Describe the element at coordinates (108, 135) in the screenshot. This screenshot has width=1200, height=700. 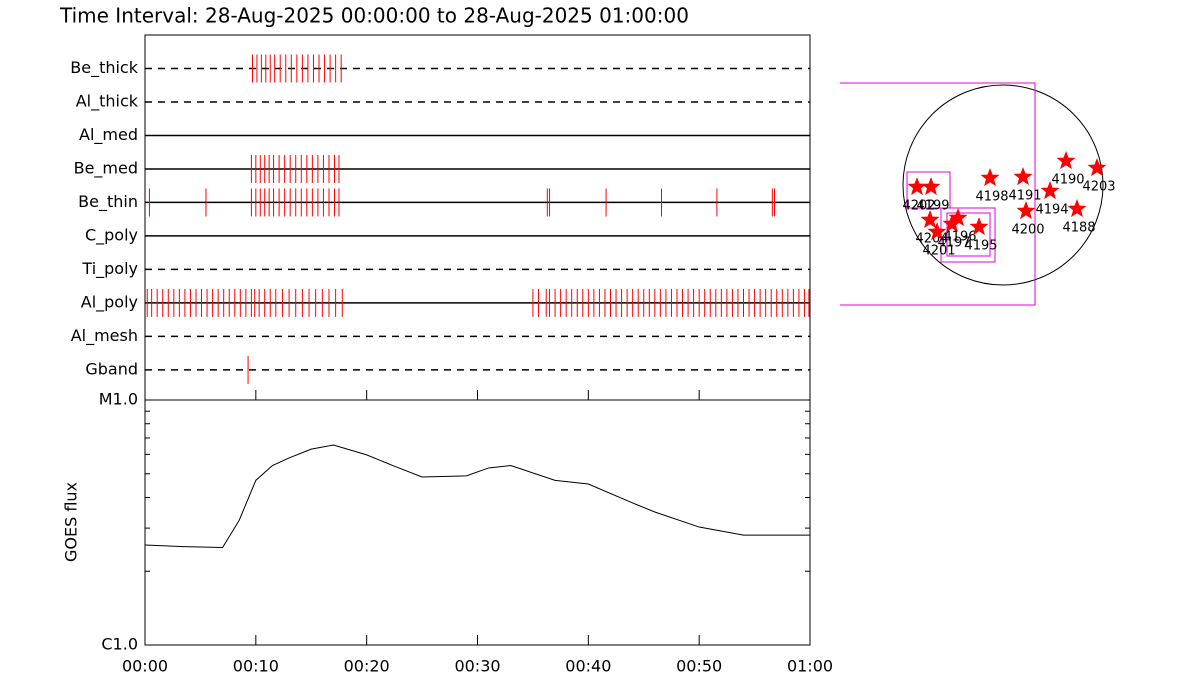
I see `filter-label: Al_med` at that location.